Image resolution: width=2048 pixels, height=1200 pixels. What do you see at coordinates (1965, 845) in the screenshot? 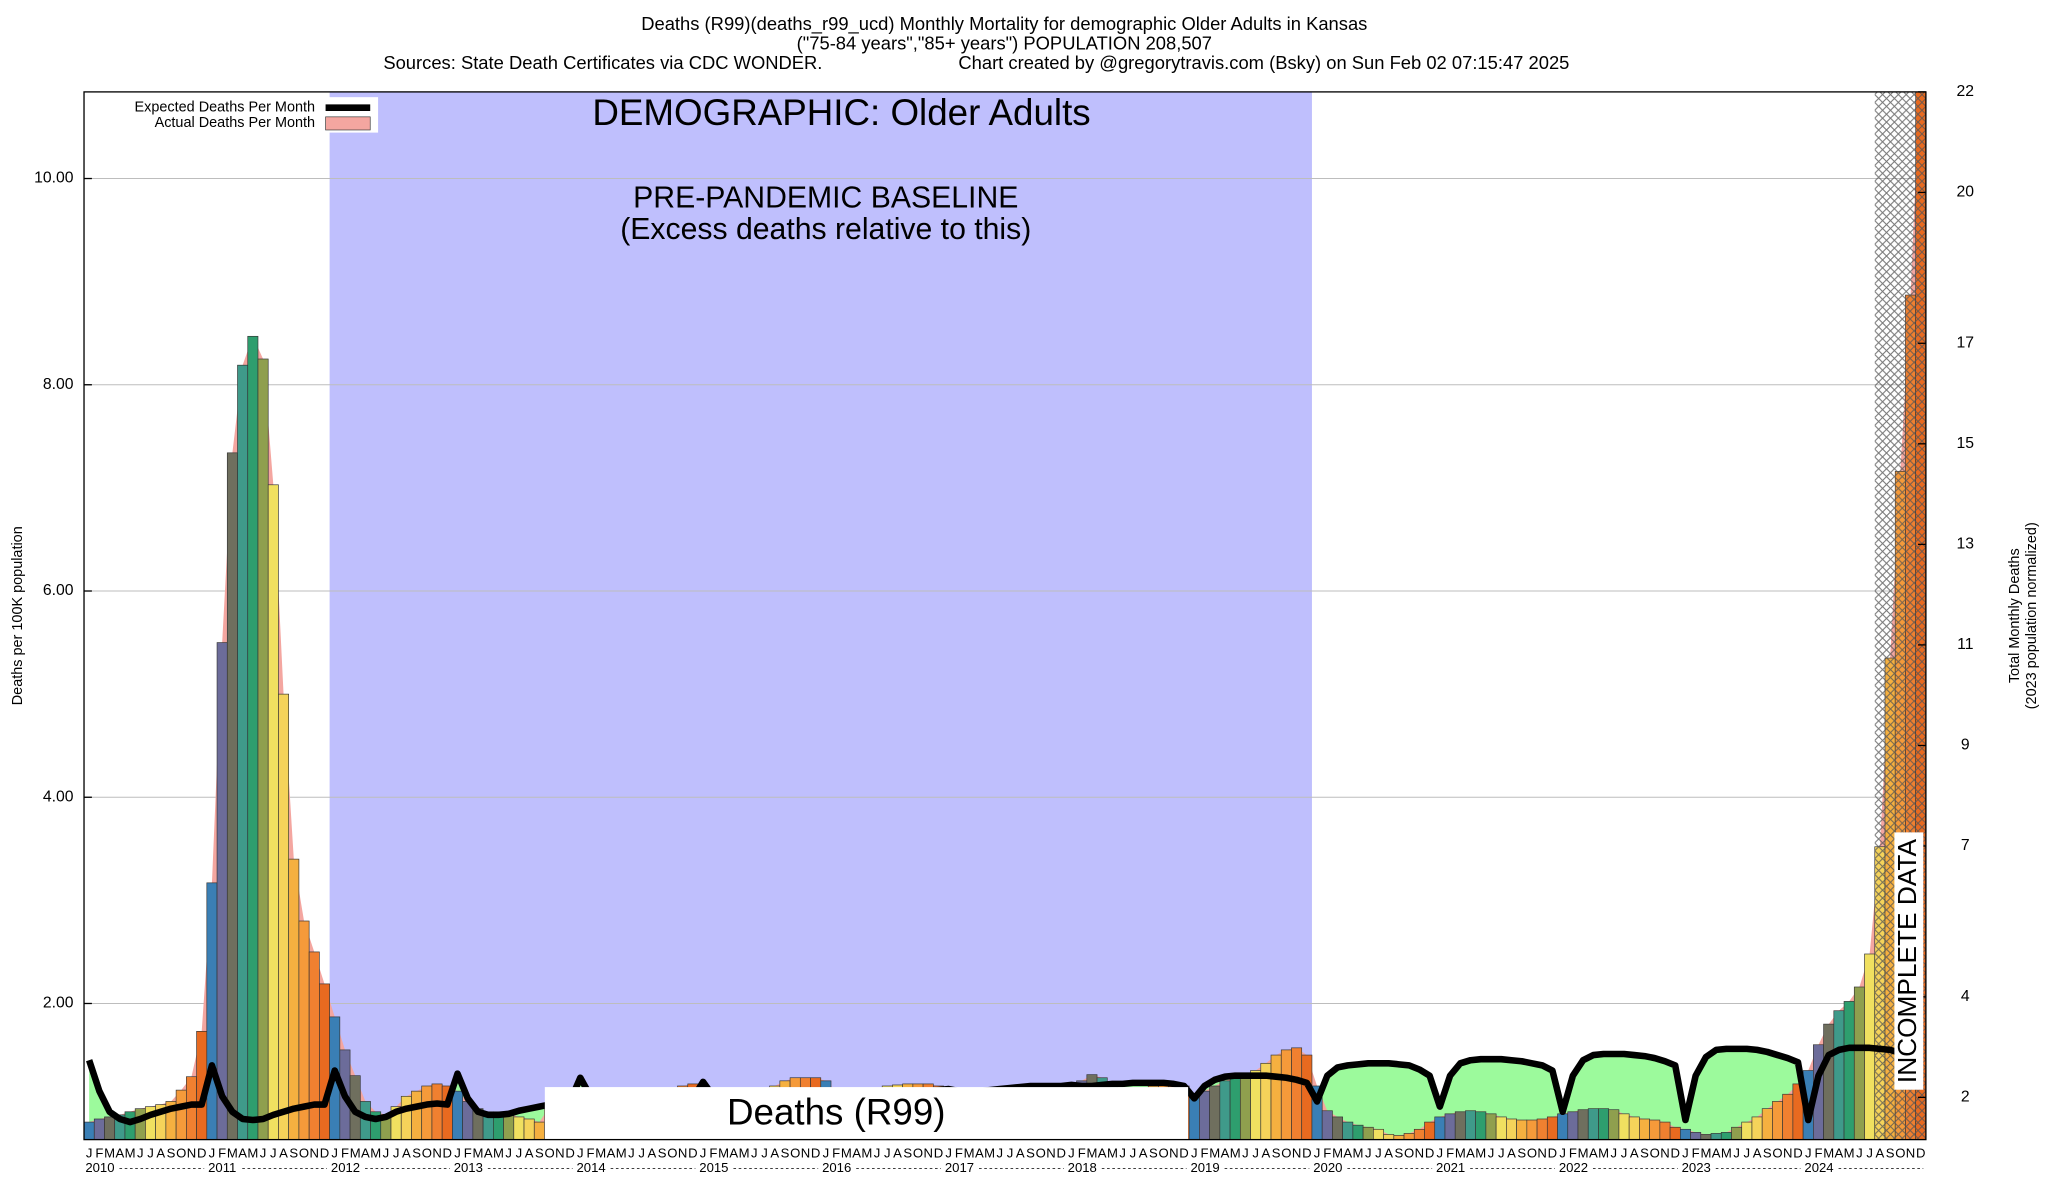
I see `y2-tick-label: 7` at bounding box center [1965, 845].